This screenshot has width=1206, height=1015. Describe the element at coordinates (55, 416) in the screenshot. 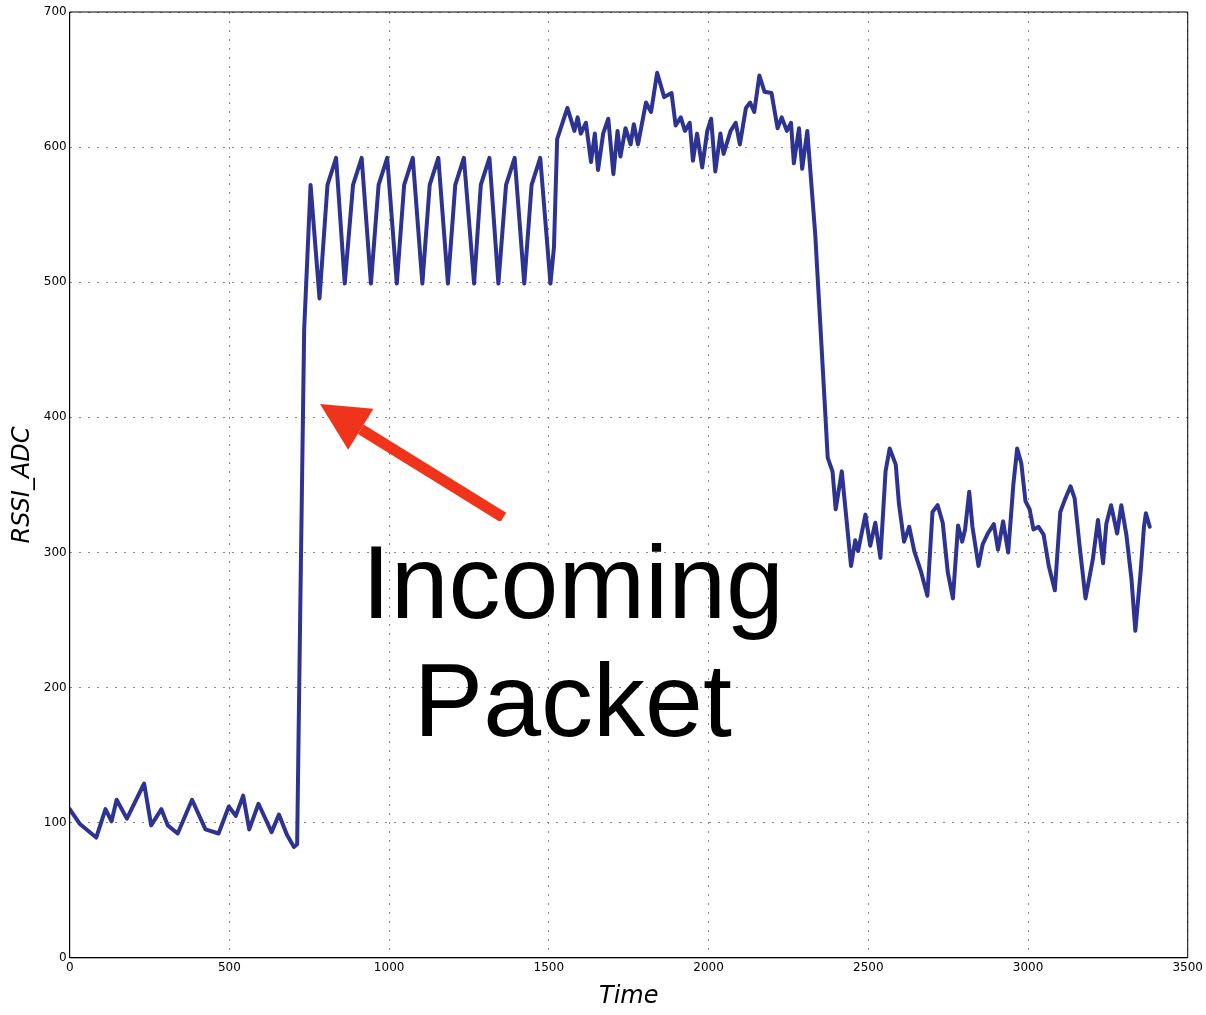

I see `y-tick-label: 400` at that location.